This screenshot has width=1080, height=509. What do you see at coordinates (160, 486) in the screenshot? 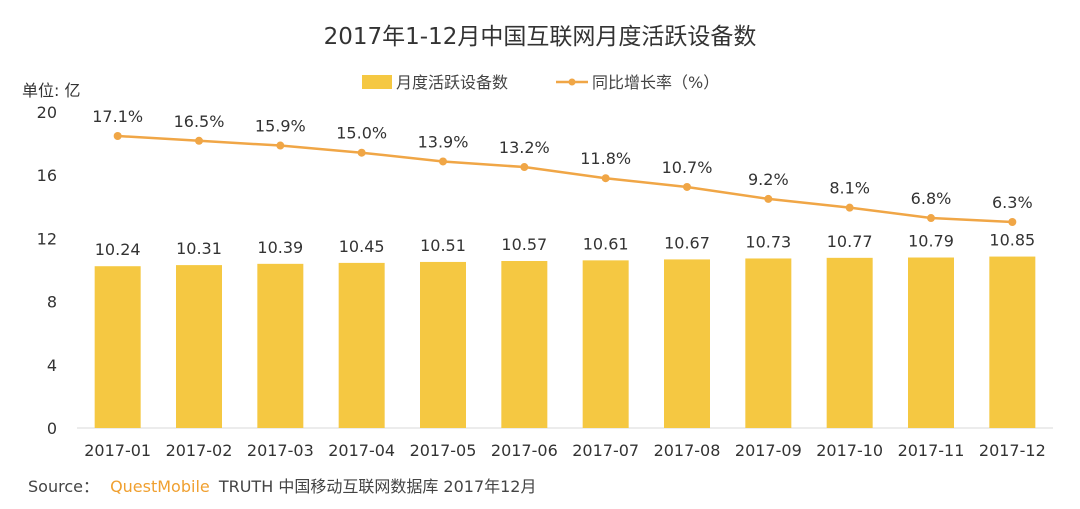
I see `source-brand: QuestMobile` at bounding box center [160, 486].